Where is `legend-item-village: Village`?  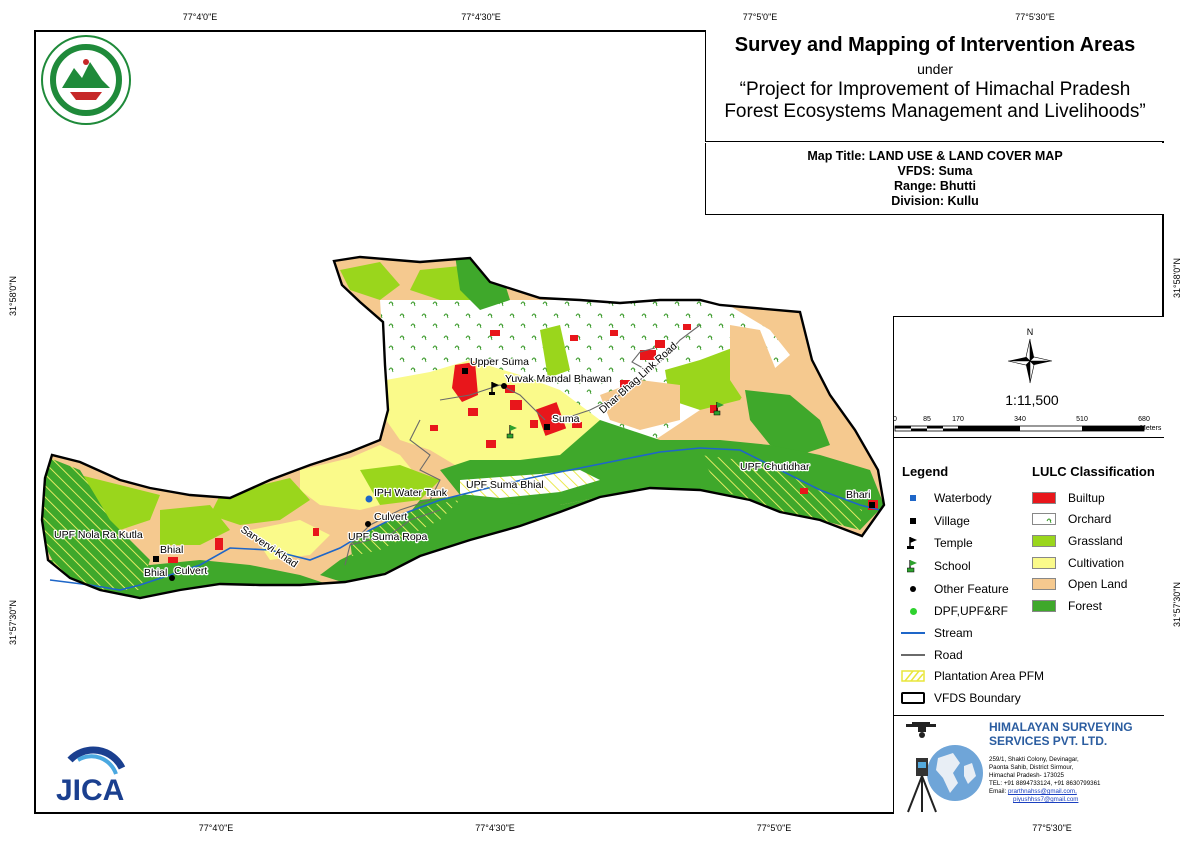
legend-item-village: Village is located at coordinates (935, 521).